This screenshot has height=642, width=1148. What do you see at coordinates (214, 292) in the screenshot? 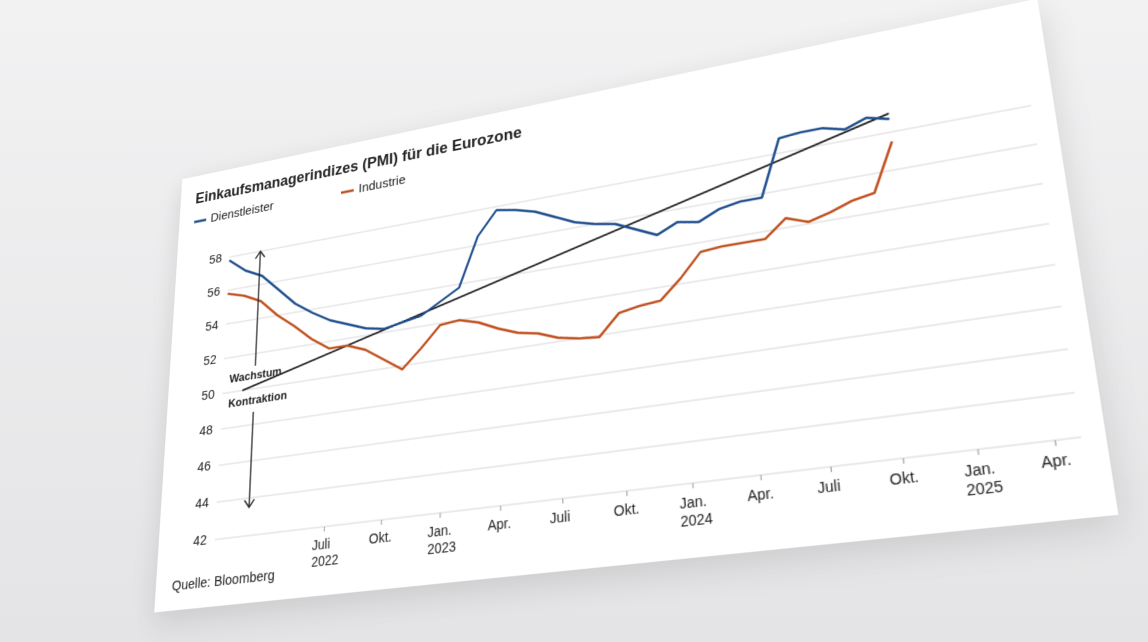
I see `y-tick-label: 56` at bounding box center [214, 292].